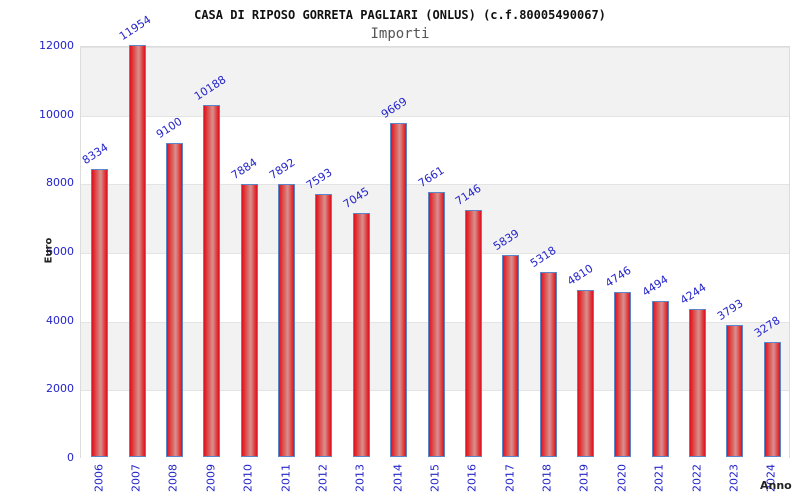 The image size is (800, 500). Describe the element at coordinates (60, 320) in the screenshot. I see `y-tick-label: 4000` at that location.